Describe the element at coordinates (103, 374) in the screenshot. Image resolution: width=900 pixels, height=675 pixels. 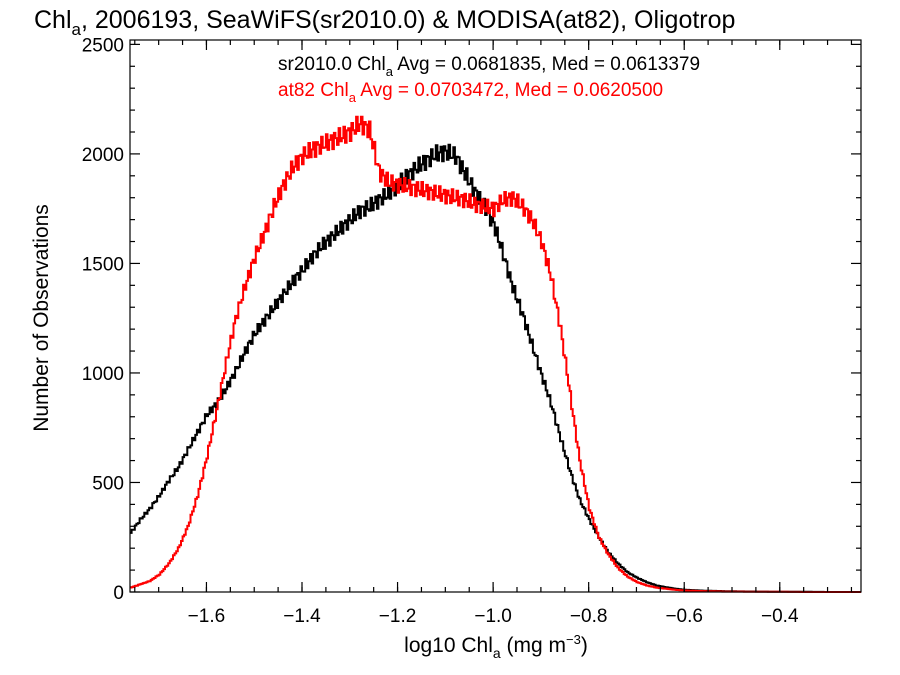
I see `y-tick-label: 1000` at that location.